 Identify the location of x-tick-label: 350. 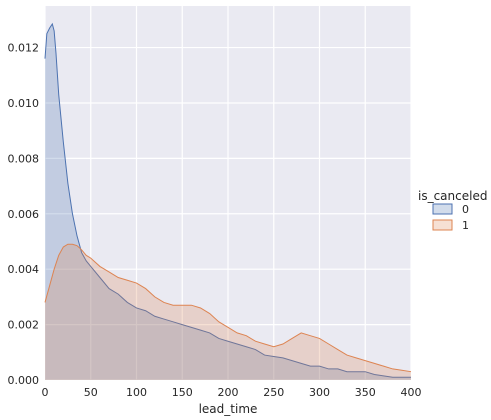
(365, 392).